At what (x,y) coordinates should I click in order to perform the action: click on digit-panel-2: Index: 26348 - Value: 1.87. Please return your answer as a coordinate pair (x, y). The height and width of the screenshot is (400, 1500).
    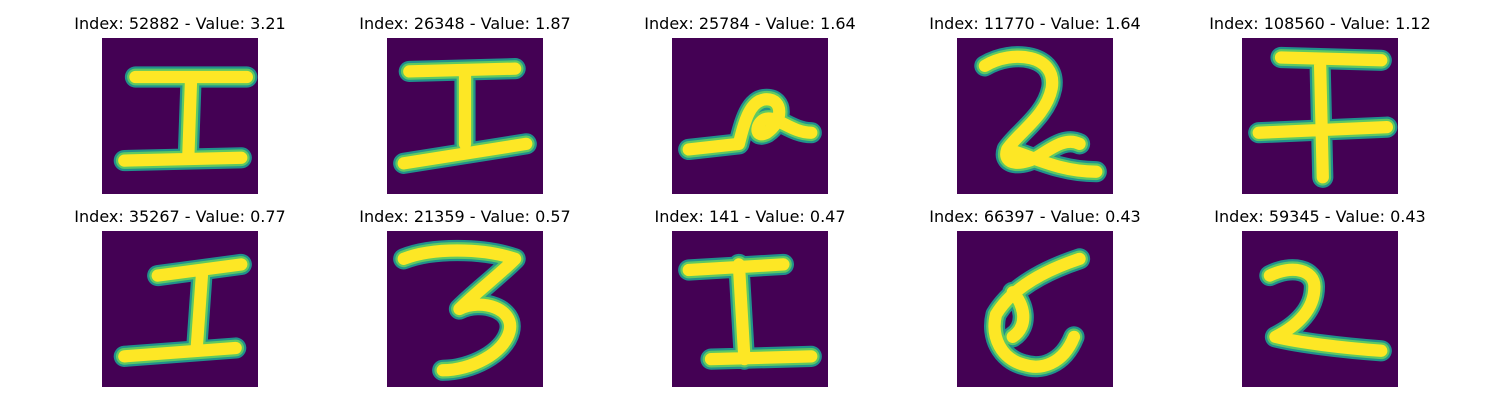
    Looking at the image, I should click on (465, 107).